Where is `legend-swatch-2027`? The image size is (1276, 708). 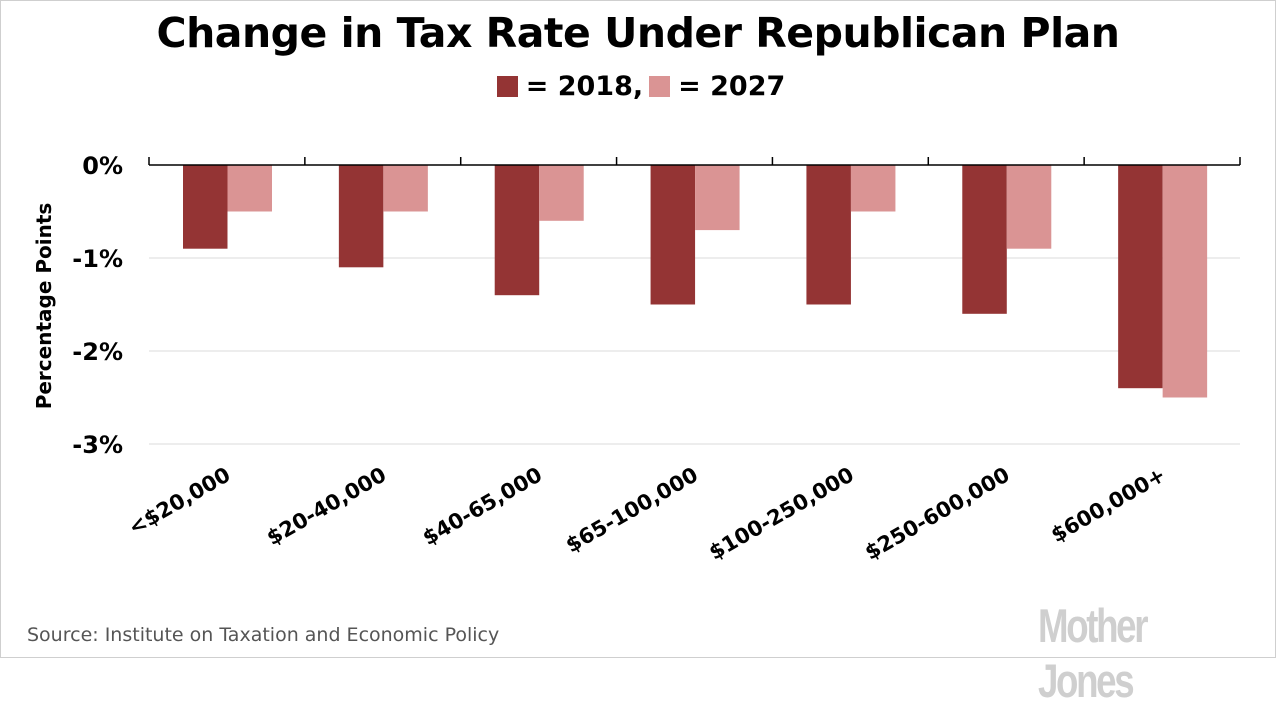 legend-swatch-2027 is located at coordinates (660, 86).